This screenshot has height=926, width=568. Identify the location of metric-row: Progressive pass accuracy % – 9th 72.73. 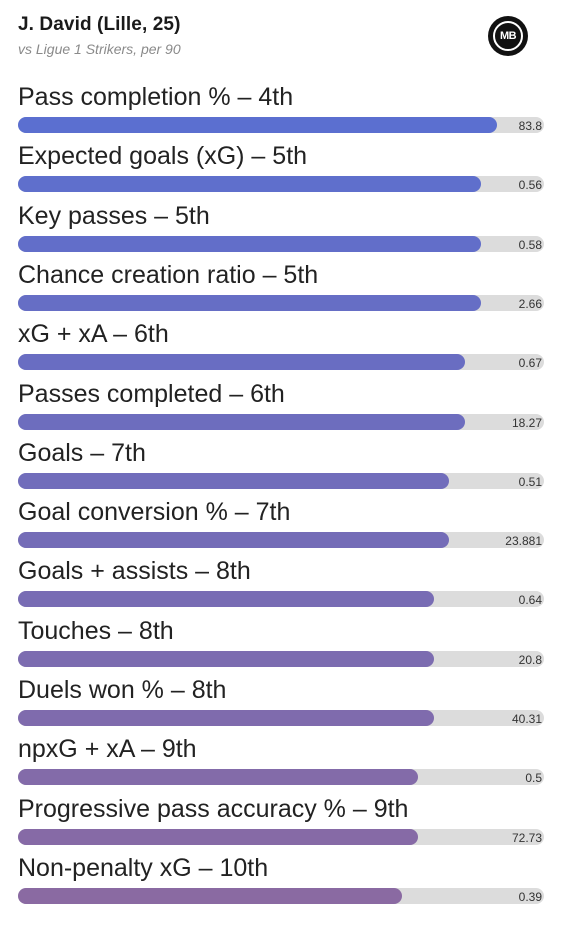
(282, 822).